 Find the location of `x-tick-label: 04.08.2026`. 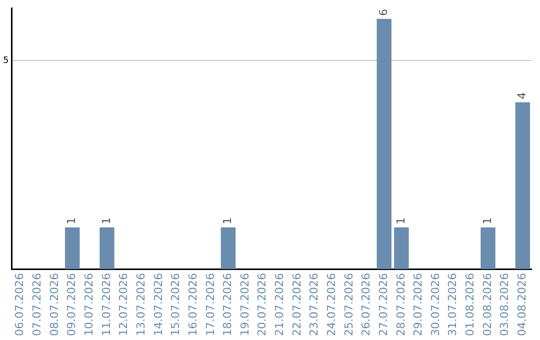

x-tick-label: 04.08.2026 is located at coordinates (522, 304).